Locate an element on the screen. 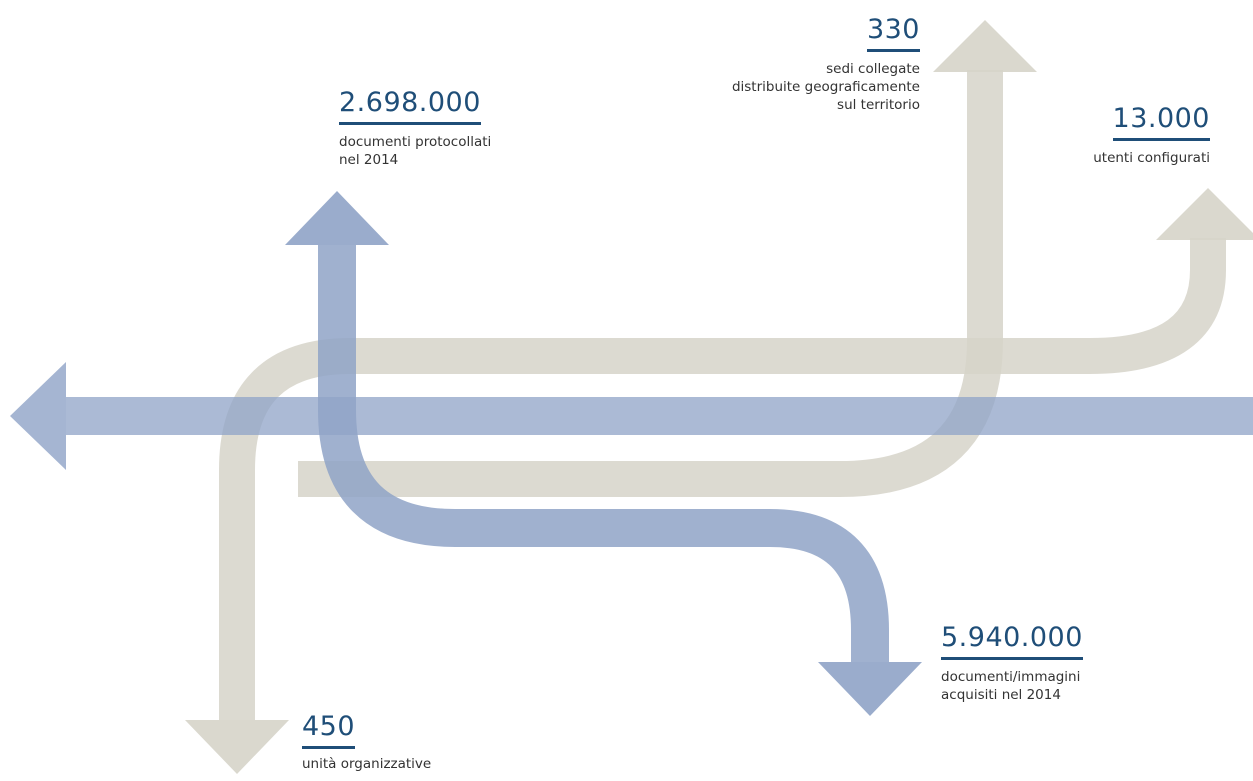 This screenshot has height=781, width=1253. desc-line: sul territorio is located at coordinates (878, 104).